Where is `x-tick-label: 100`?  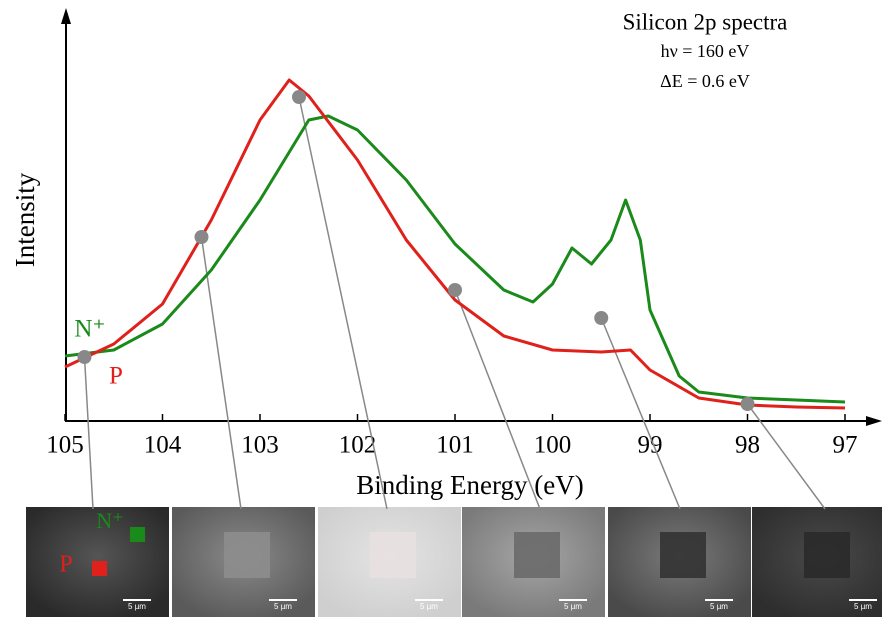
x-tick-label: 100 is located at coordinates (553, 445).